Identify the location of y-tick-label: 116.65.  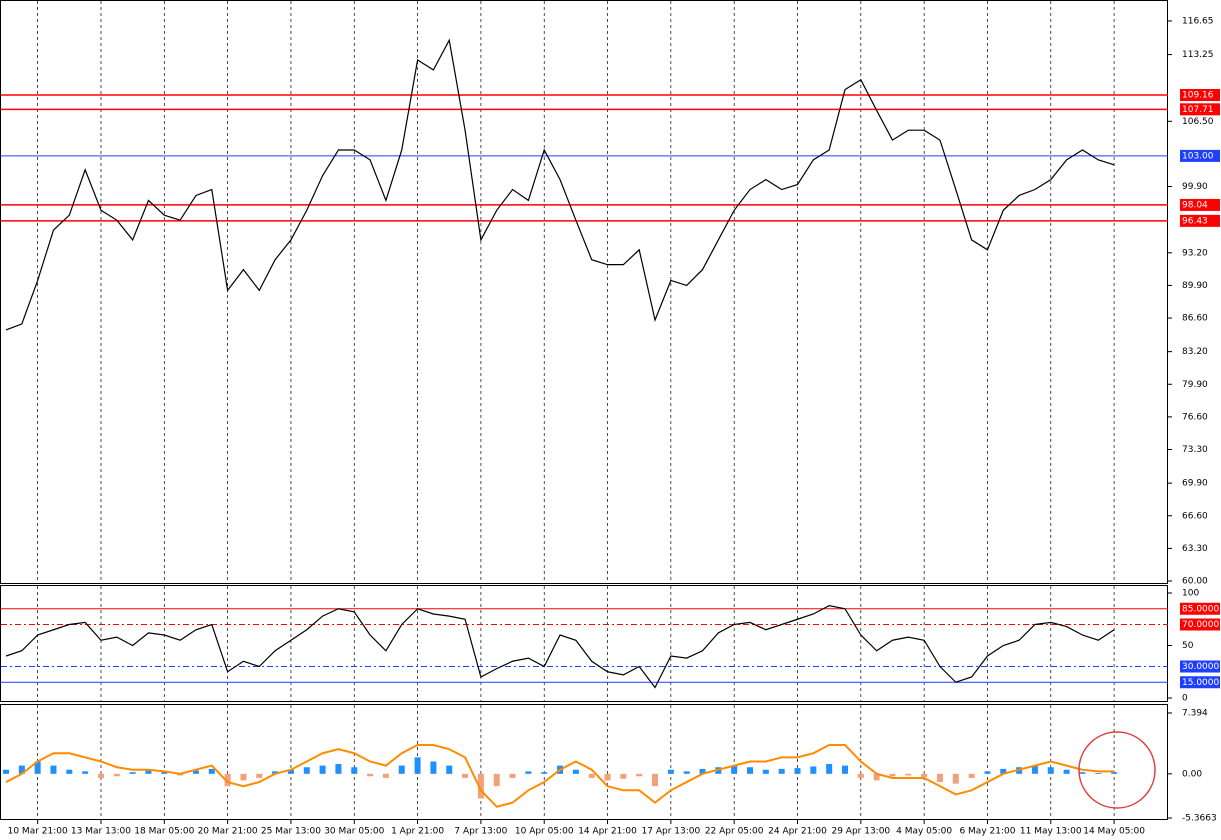
(1198, 21).